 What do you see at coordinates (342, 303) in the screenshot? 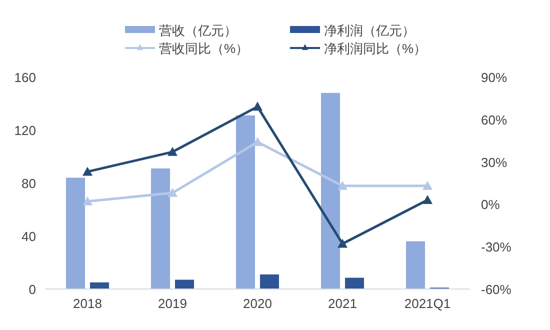
I see `x-tick-label: 2021` at bounding box center [342, 303].